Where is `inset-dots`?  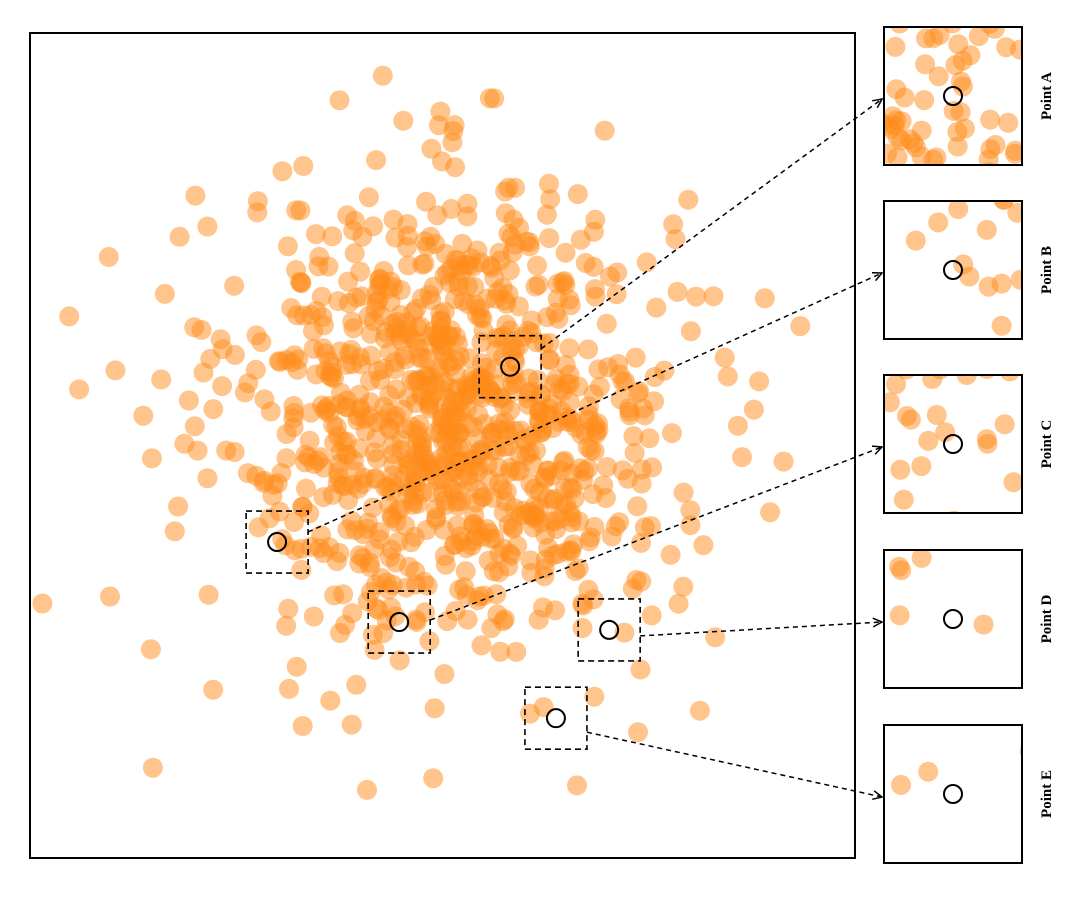 inset-dots is located at coordinates (938, 96).